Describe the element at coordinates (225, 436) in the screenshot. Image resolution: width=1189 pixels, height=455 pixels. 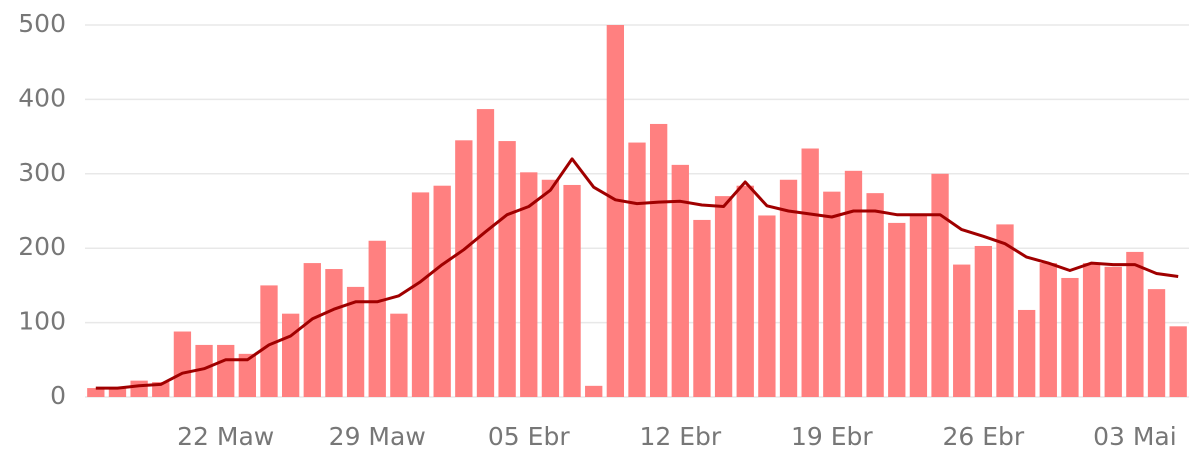
I see `x-tick-label: 22 Maw` at that location.